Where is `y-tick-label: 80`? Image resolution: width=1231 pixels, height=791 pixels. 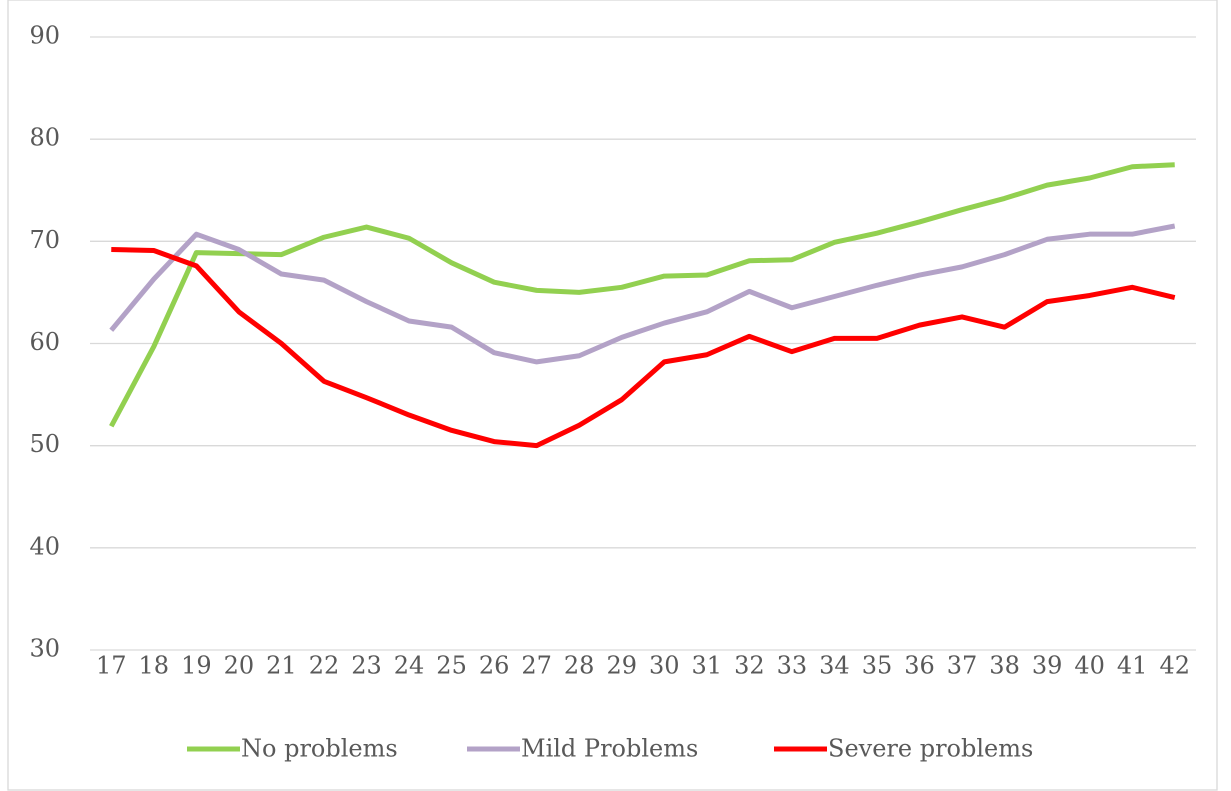 y-tick-label: 80 is located at coordinates (44, 138).